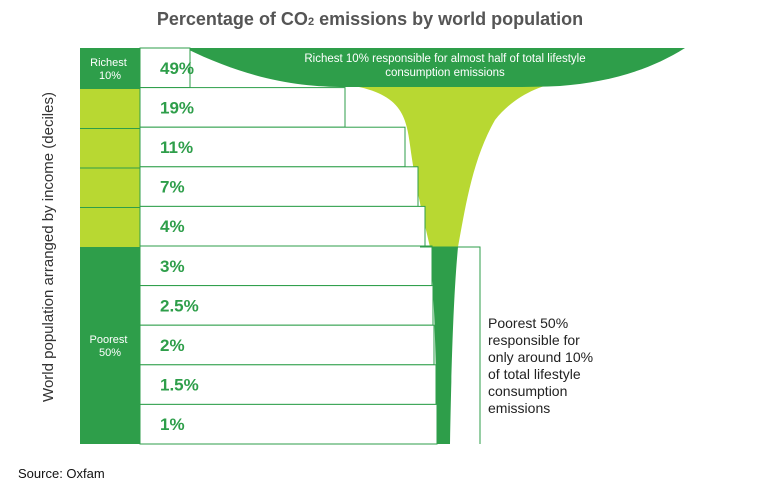 The height and width of the screenshot is (493, 775). I want to click on title-subscript: 2, so click(311, 22).